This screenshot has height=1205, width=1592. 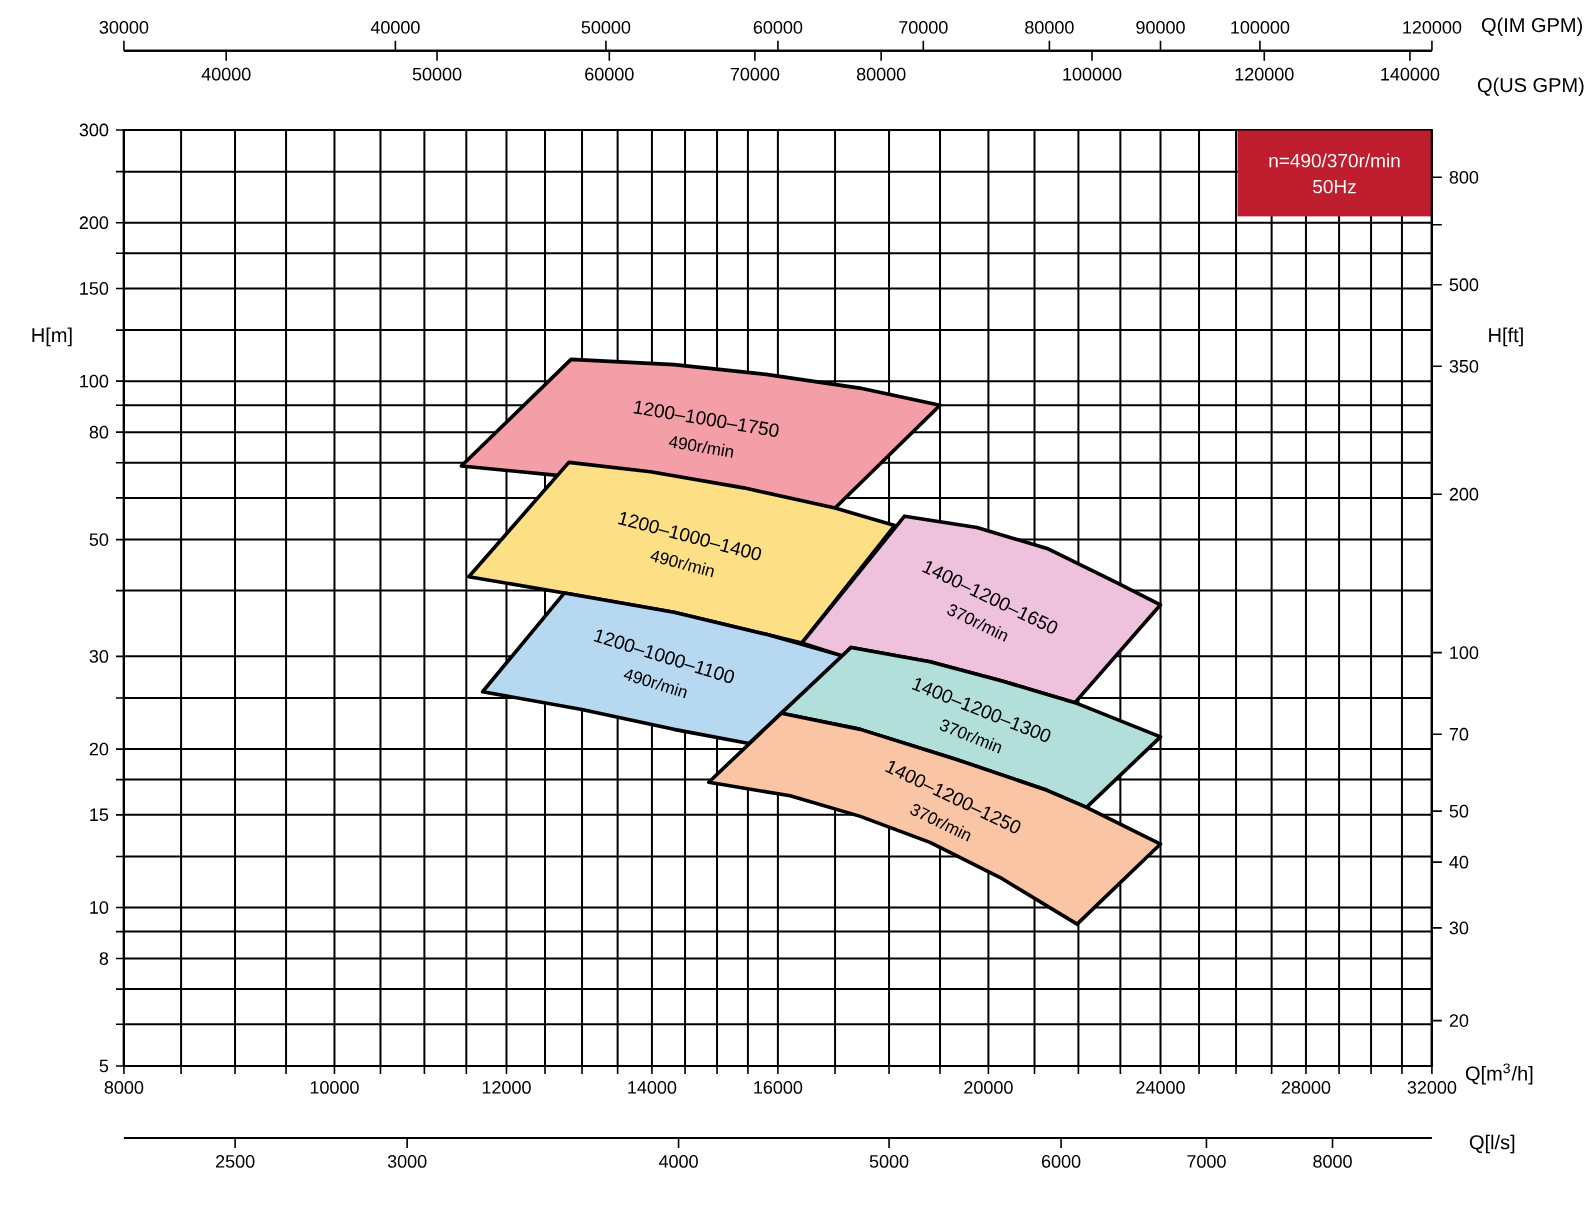 What do you see at coordinates (1499, 1074) in the screenshot?
I see `x-axis-title: Q[m$^{3}$/h]` at bounding box center [1499, 1074].